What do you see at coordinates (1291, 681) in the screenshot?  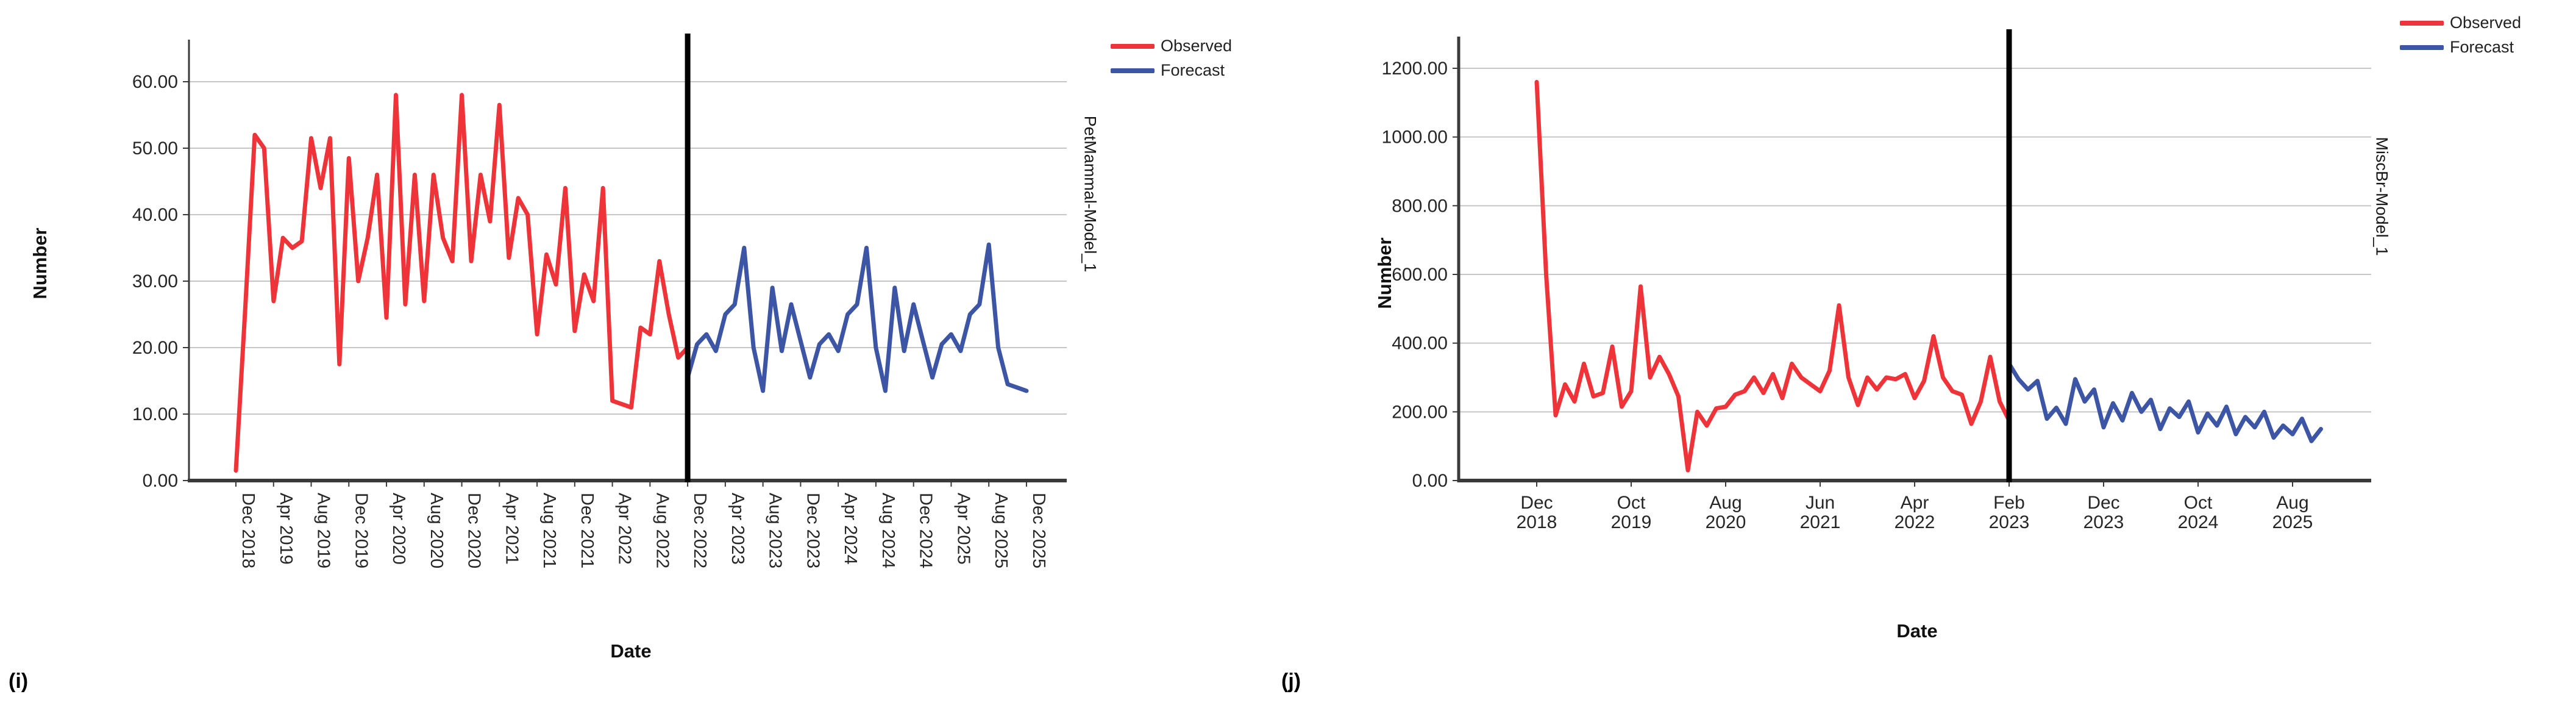 I see `panel-letter-j: (j)` at bounding box center [1291, 681].